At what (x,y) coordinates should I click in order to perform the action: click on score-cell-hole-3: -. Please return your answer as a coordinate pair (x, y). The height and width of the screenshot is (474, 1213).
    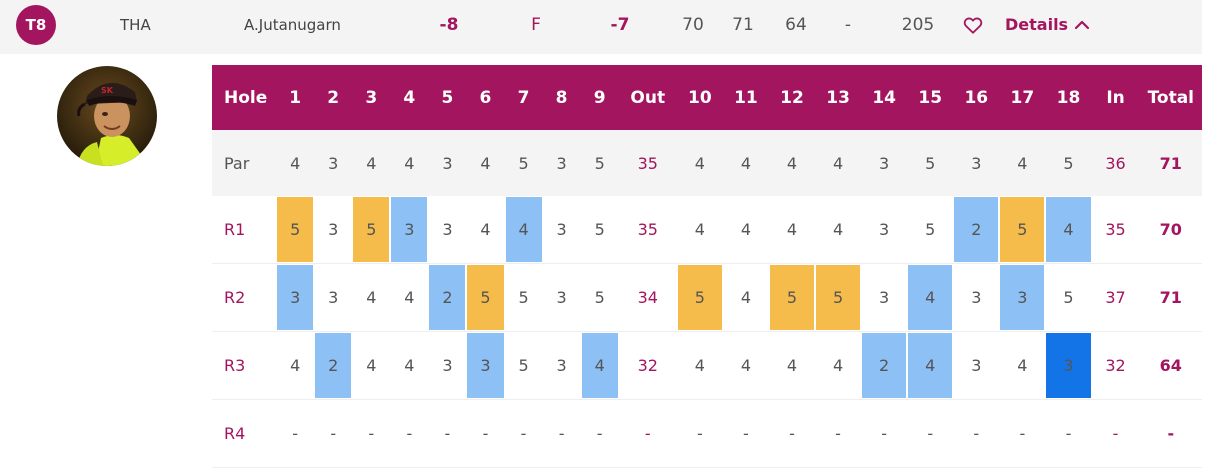
    Looking at the image, I should click on (371, 434).